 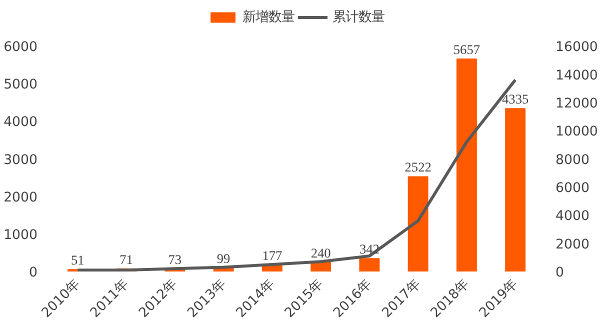 What do you see at coordinates (321, 252) in the screenshot?
I see `data-label: 240` at bounding box center [321, 252].